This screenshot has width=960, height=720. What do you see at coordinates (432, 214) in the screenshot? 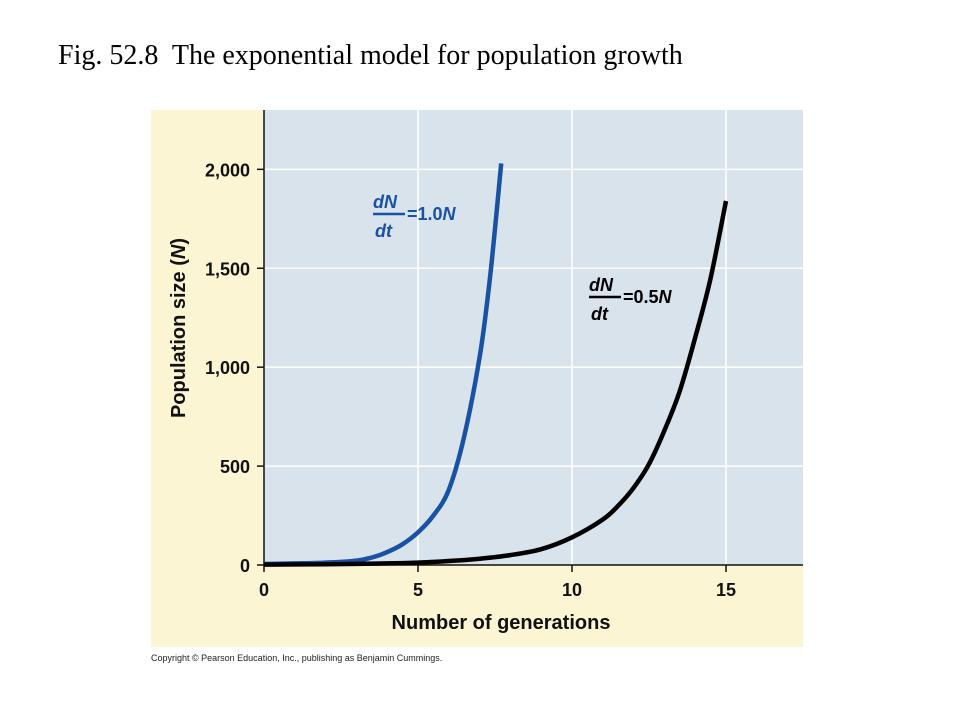
I see `equation-rhs: =1.0N` at bounding box center [432, 214].